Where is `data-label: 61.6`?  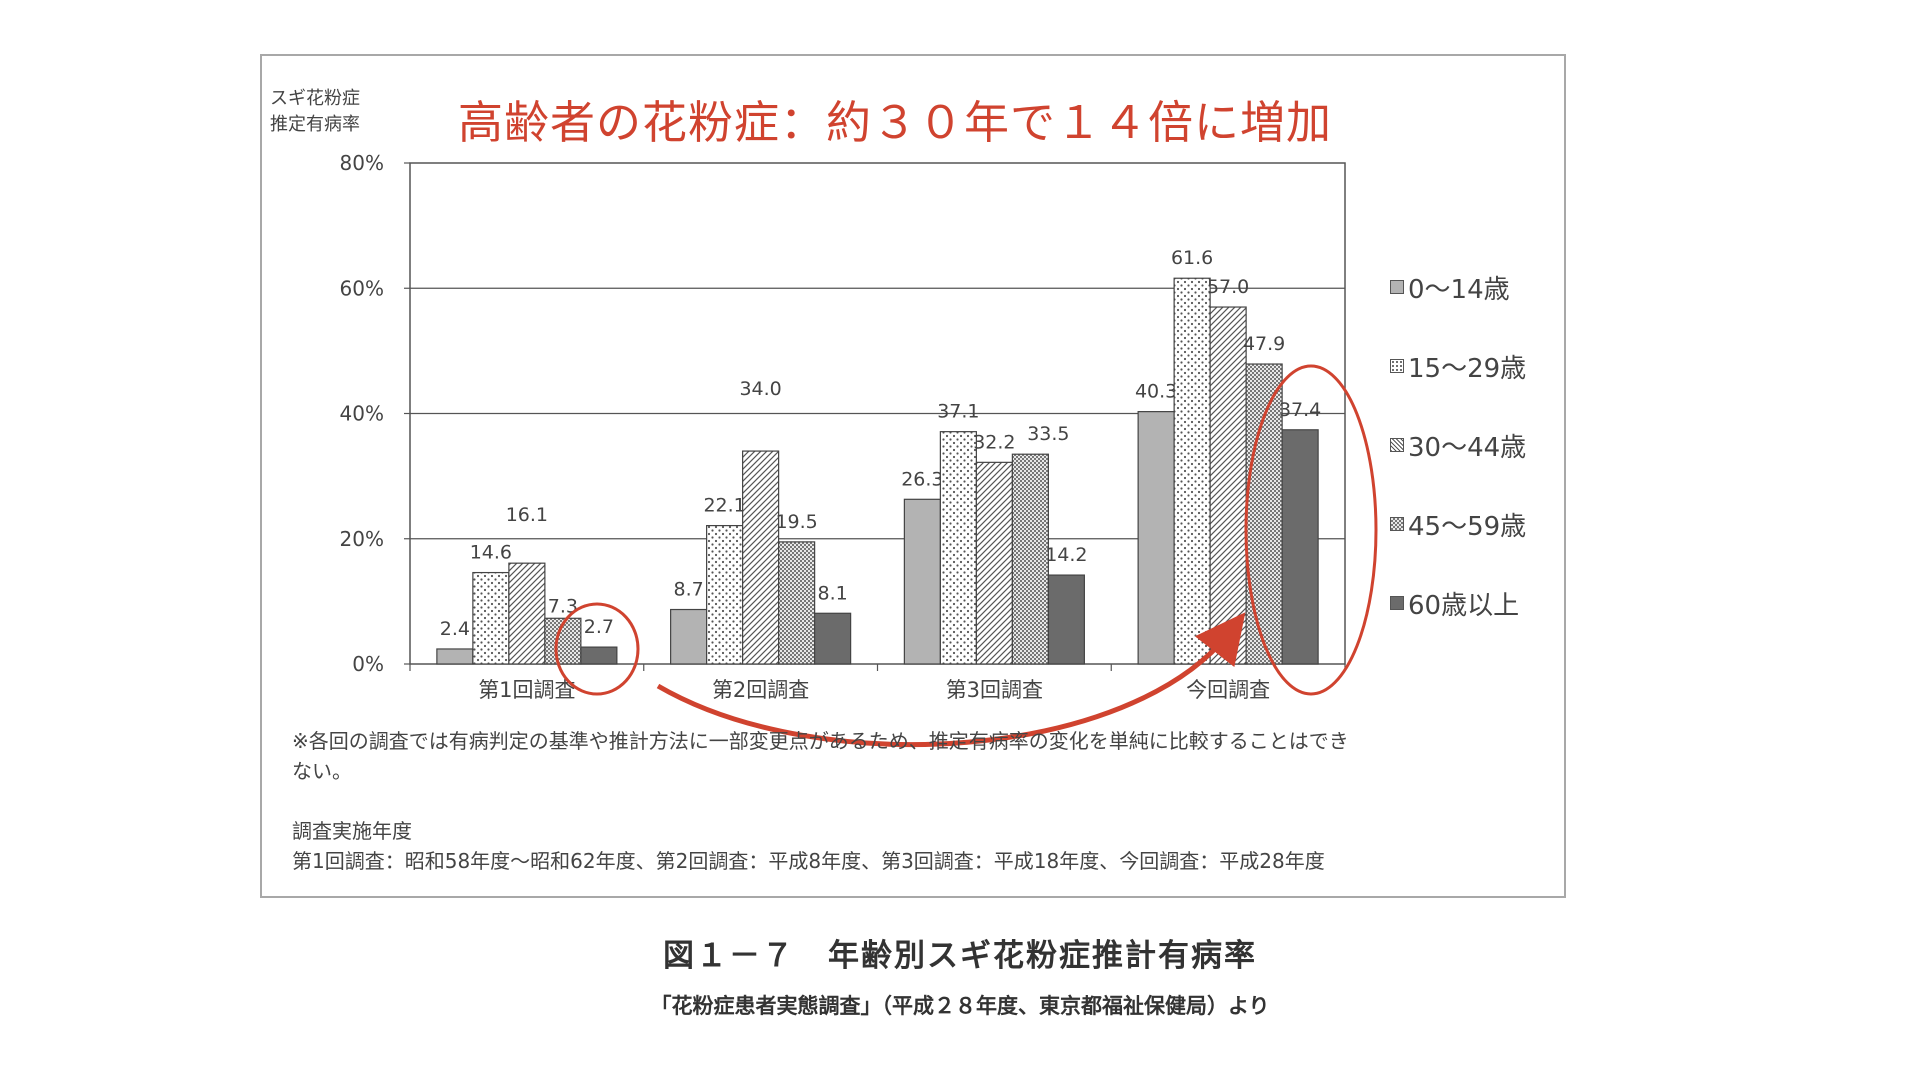
data-label: 61.6 is located at coordinates (1192, 258).